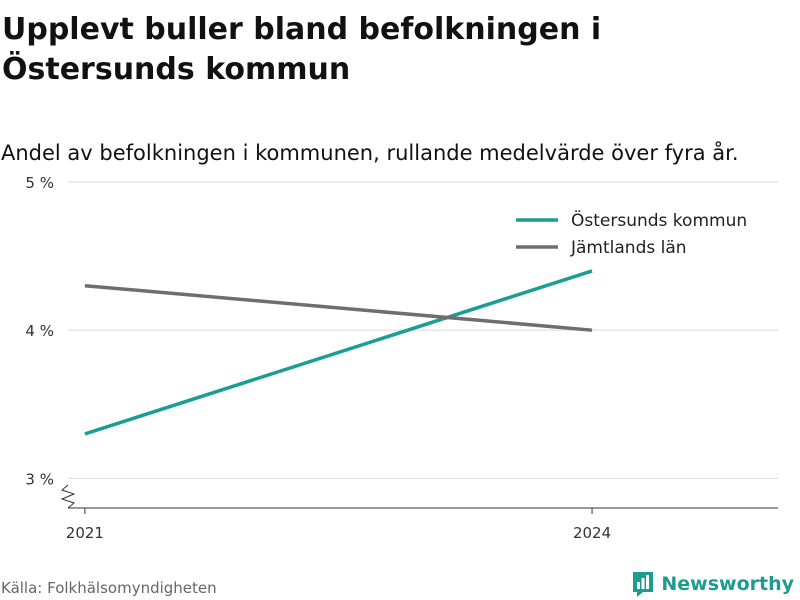 Image resolution: width=800 pixels, height=600 pixels. Describe the element at coordinates (592, 533) in the screenshot. I see `x-tick-label: 2024` at that location.